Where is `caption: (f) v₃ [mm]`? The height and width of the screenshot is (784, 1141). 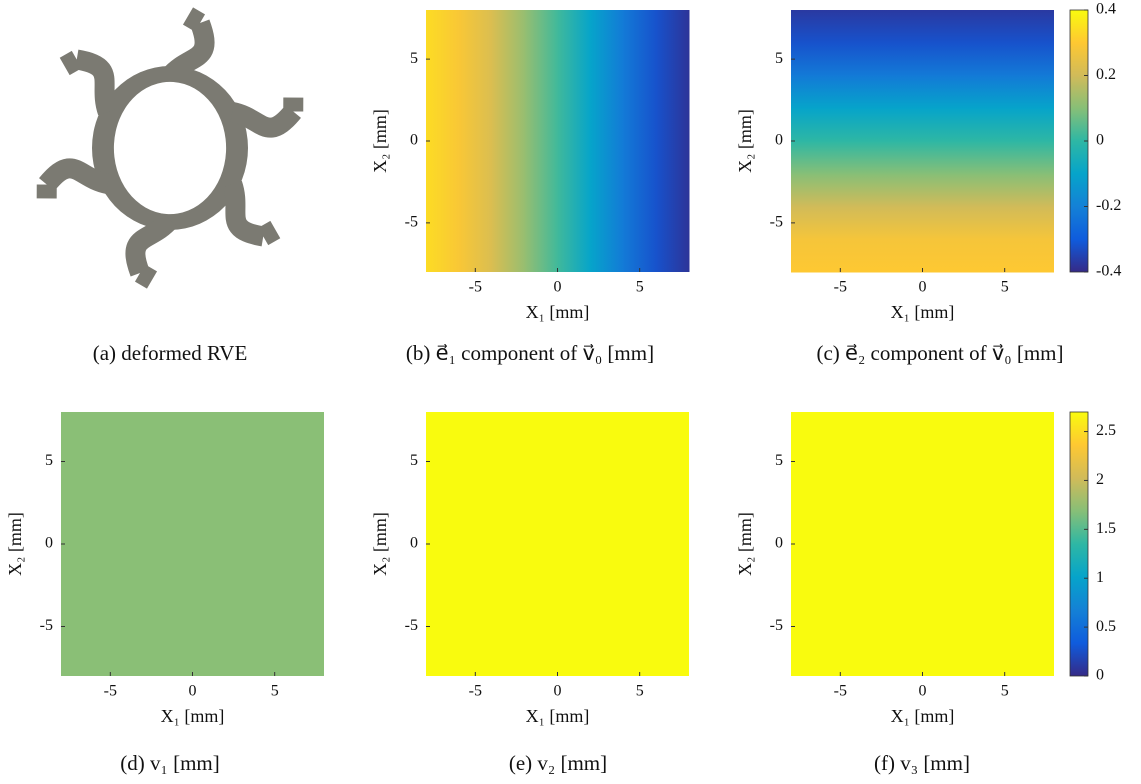
caption: (f) v₃ [mm] is located at coordinates (922, 763).